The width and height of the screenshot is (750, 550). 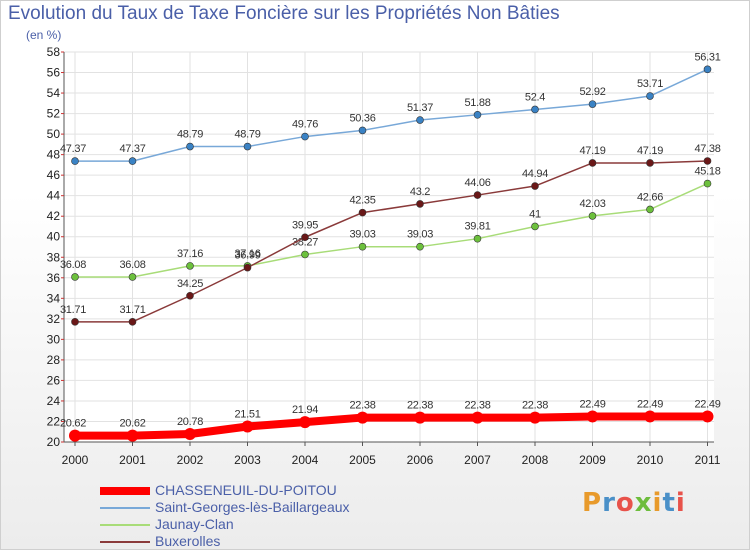 What do you see at coordinates (535, 214) in the screenshot?
I see `data-label: 41` at bounding box center [535, 214].